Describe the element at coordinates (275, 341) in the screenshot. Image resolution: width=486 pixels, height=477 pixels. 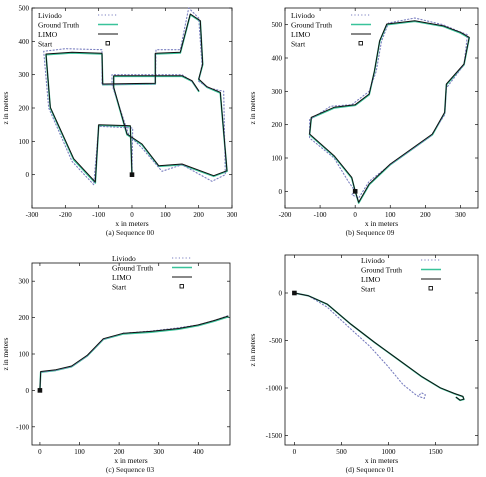
I see `y-tick-label: -500` at that location.